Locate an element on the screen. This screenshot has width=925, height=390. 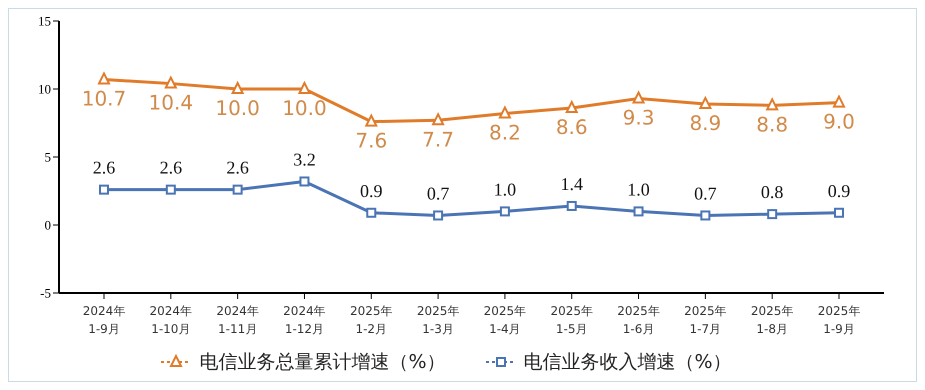
y-tick-label: 15 is located at coordinates (44, 21).